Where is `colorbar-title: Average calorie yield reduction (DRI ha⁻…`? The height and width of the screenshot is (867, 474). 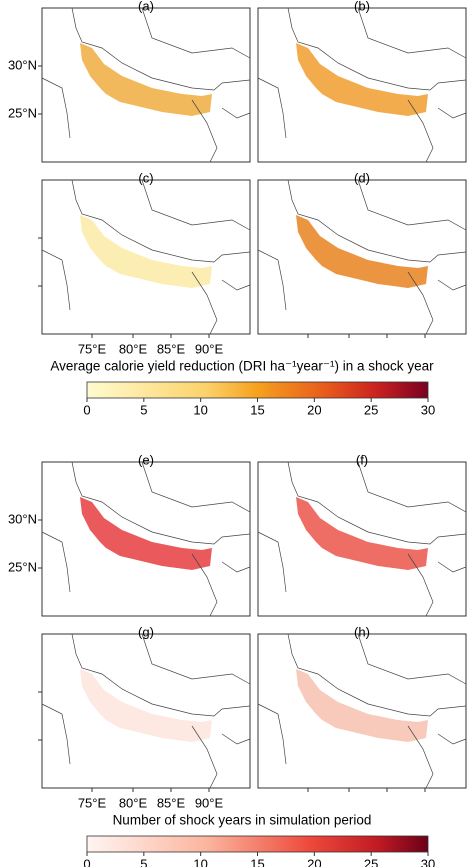
colorbar-title: Average calorie yield reduction (DRI ha⁻… is located at coordinates (242, 366).